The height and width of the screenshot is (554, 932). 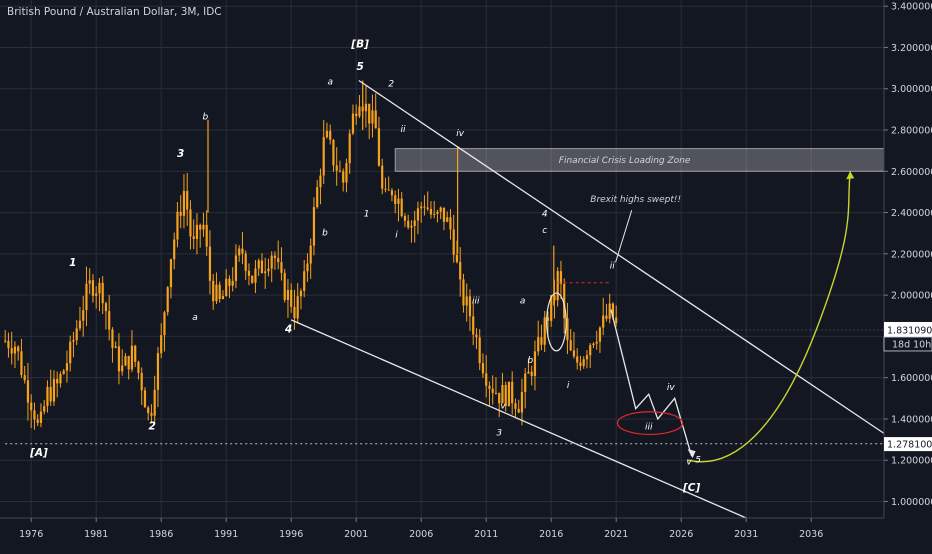 I want to click on y-tick-label: 1.000000, so click(x=911, y=502).